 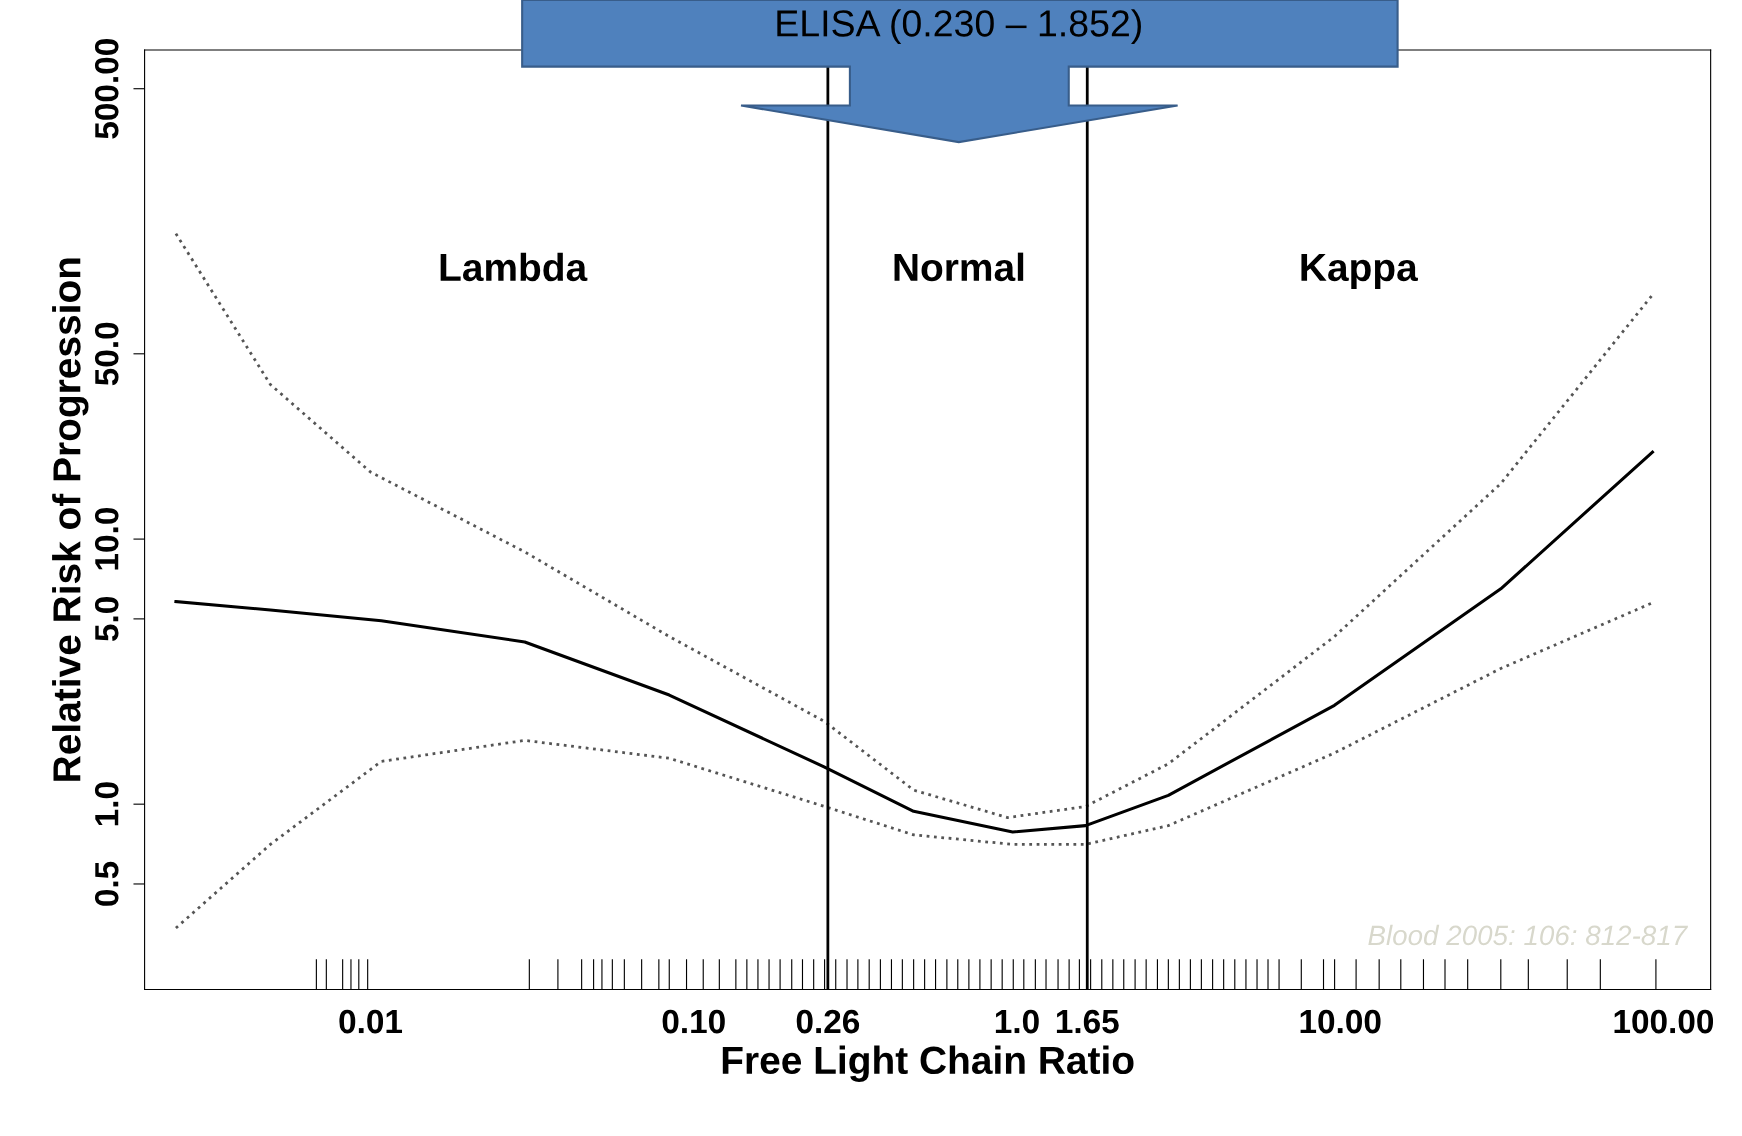 What do you see at coordinates (959, 27) in the screenshot?
I see `text: ELISA (0.230 – 1.852)` at bounding box center [959, 27].